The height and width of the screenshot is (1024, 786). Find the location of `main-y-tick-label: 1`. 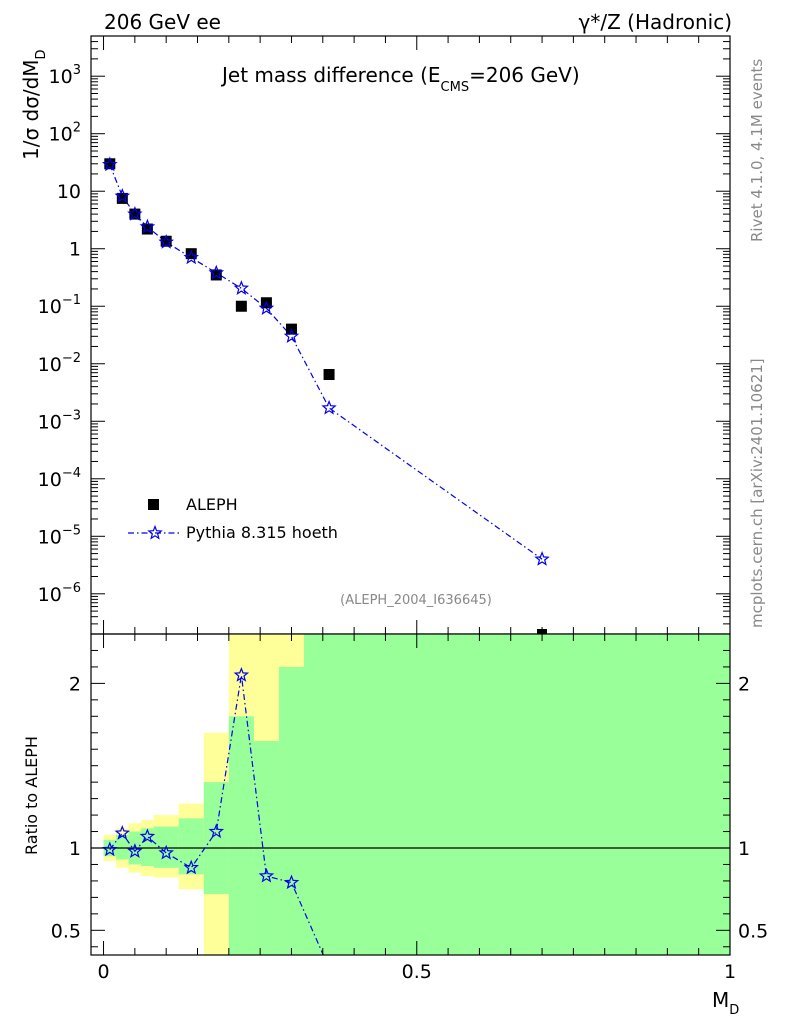

main-y-tick-label: 1 is located at coordinates (75, 250).